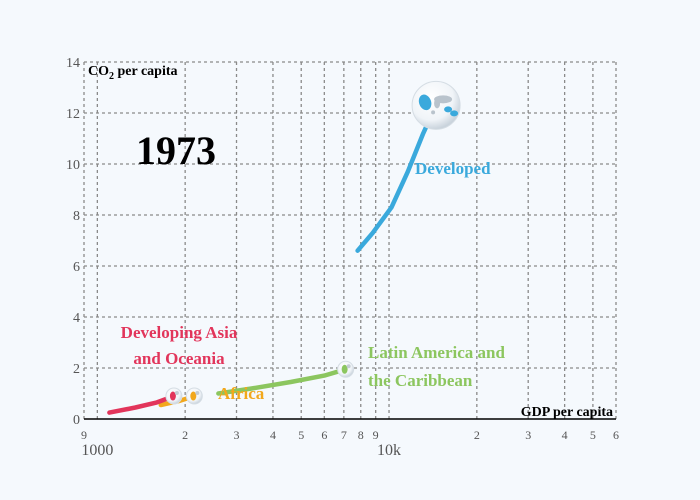 The image size is (700, 500). What do you see at coordinates (361, 435) in the screenshot?
I see `x-tick-label: 8` at bounding box center [361, 435].